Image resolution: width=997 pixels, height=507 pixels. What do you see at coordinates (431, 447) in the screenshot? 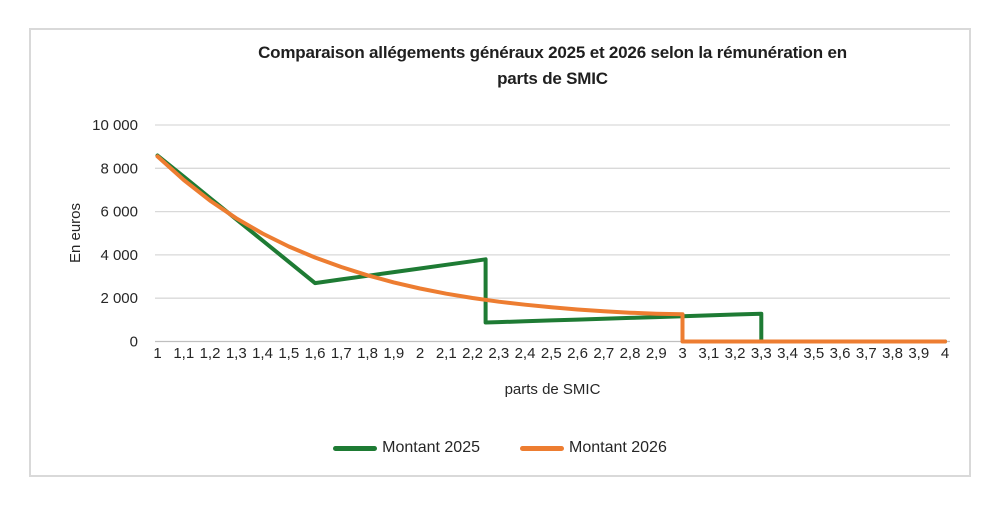
I see `legend-label-2025: Montant 2025` at bounding box center [431, 447].